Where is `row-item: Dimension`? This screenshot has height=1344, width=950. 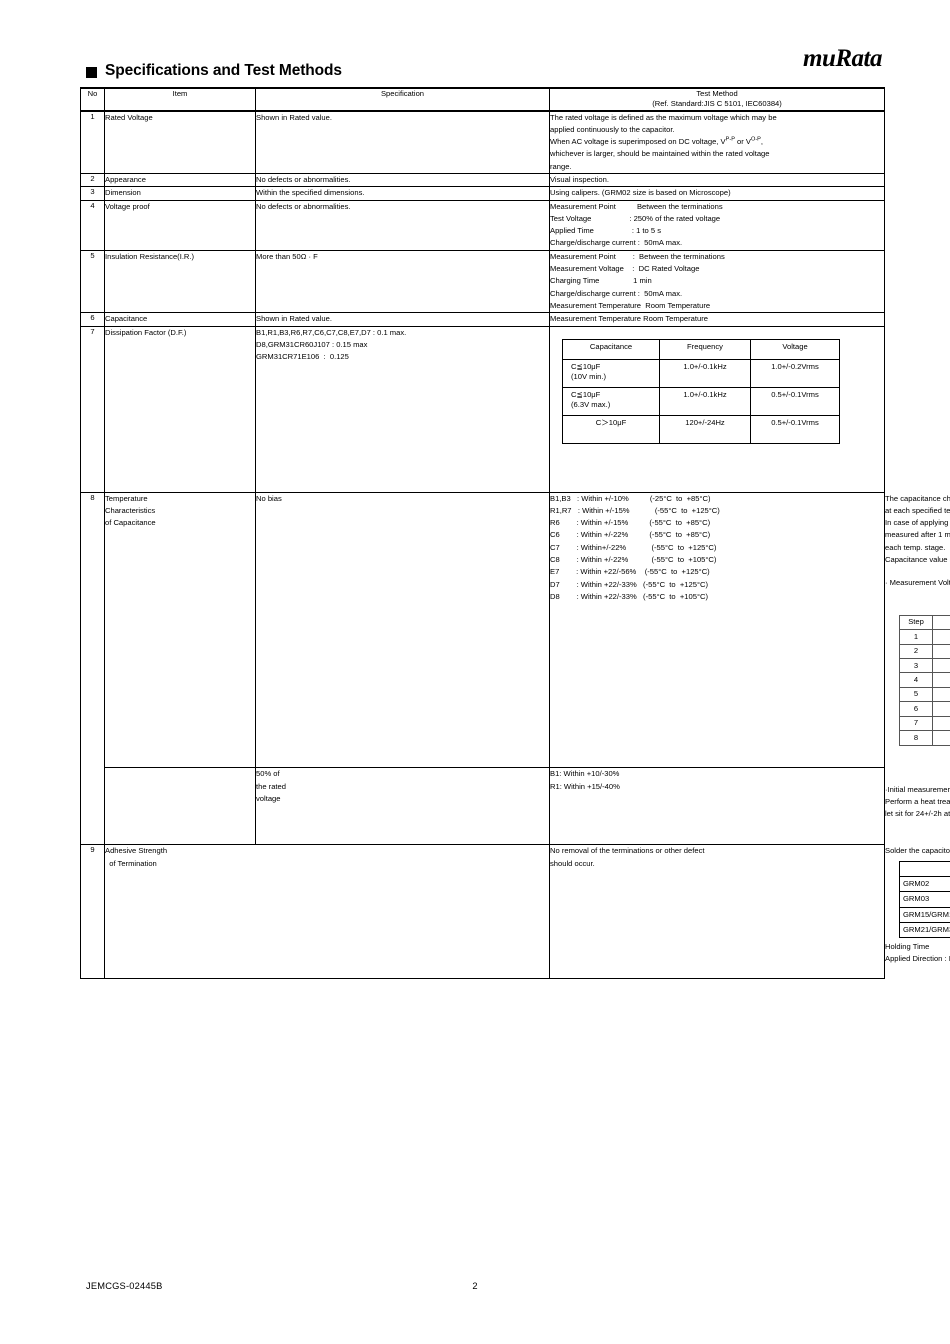 row-item: Dimension is located at coordinates (180, 193).